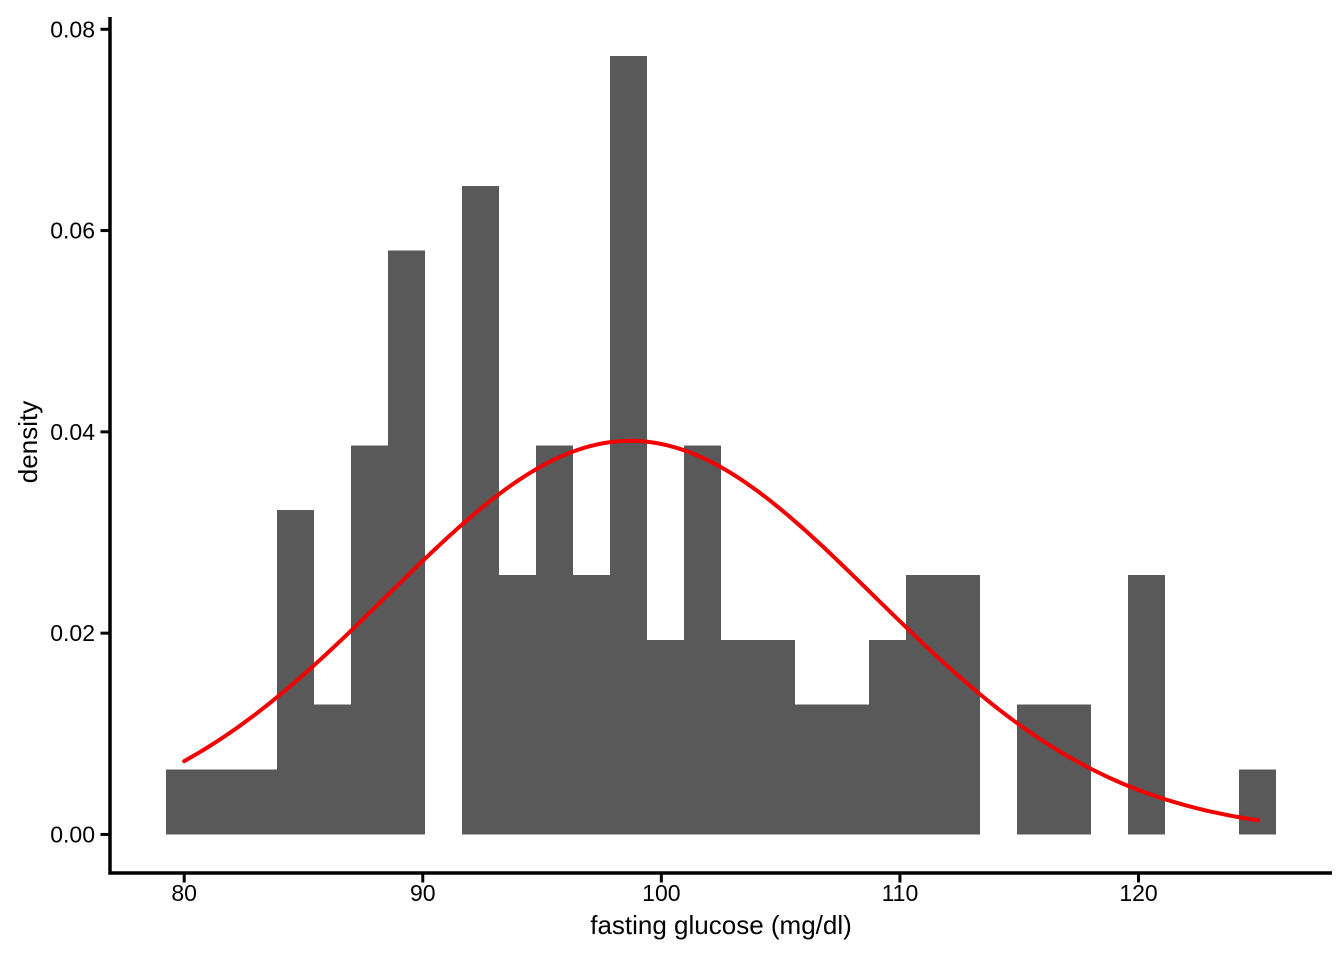 The height and width of the screenshot is (960, 1344). I want to click on x-axis: 80 90 100 110 120, so click(664, 889).